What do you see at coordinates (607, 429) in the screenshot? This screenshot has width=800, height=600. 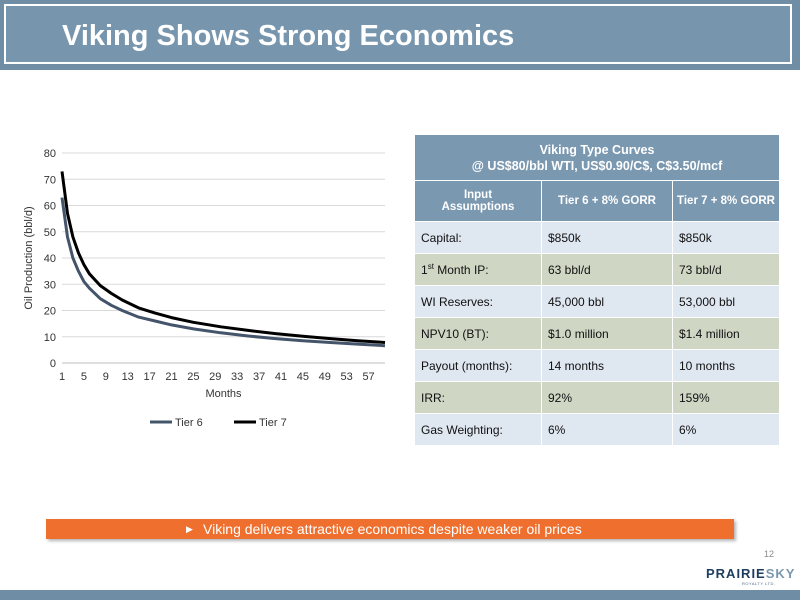 I see `tier6-value: 6%` at bounding box center [607, 429].